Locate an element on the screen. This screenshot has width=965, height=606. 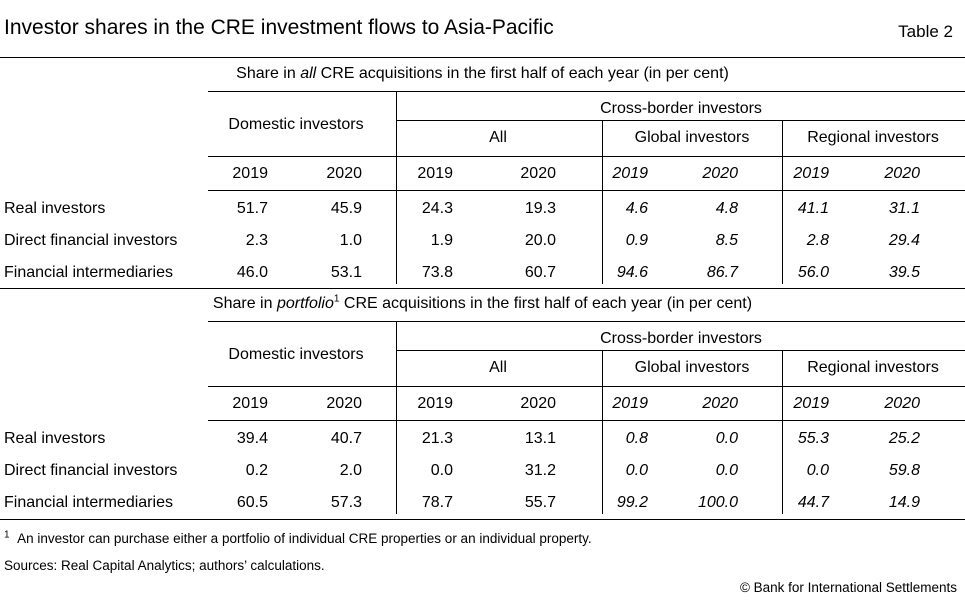
table-cell: 73.8 is located at coordinates (437, 272).